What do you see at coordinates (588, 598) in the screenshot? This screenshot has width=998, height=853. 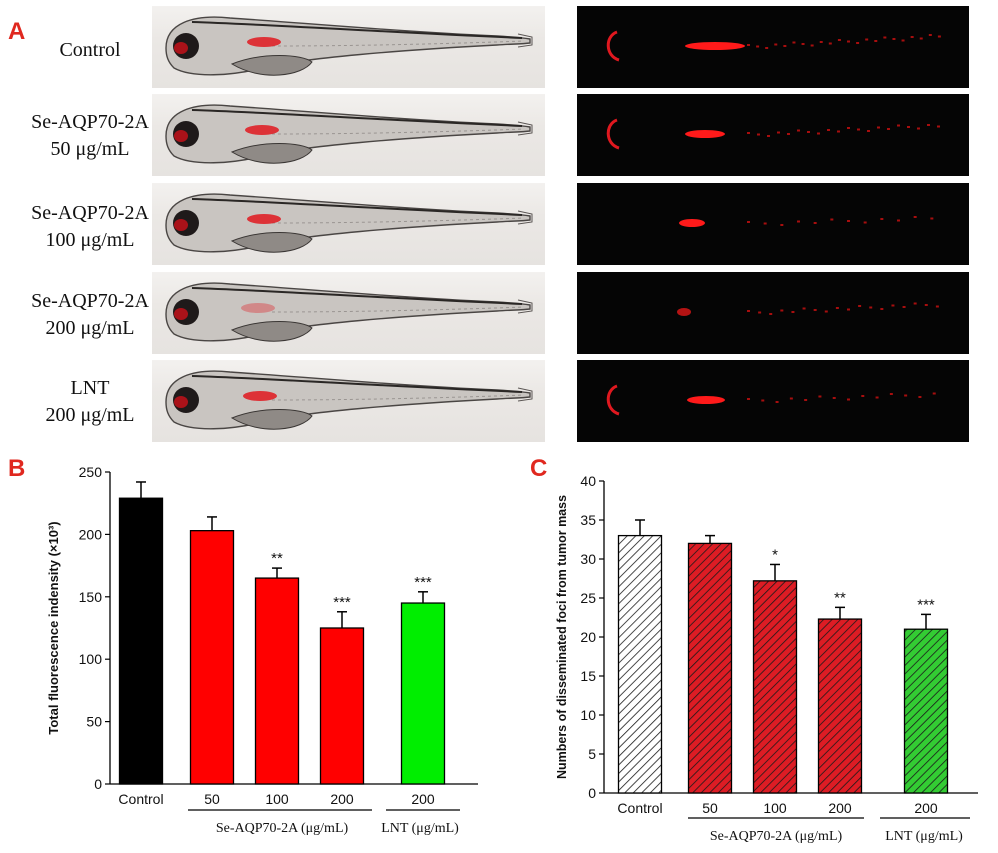 I see `y-tick-label: 25` at bounding box center [588, 598].